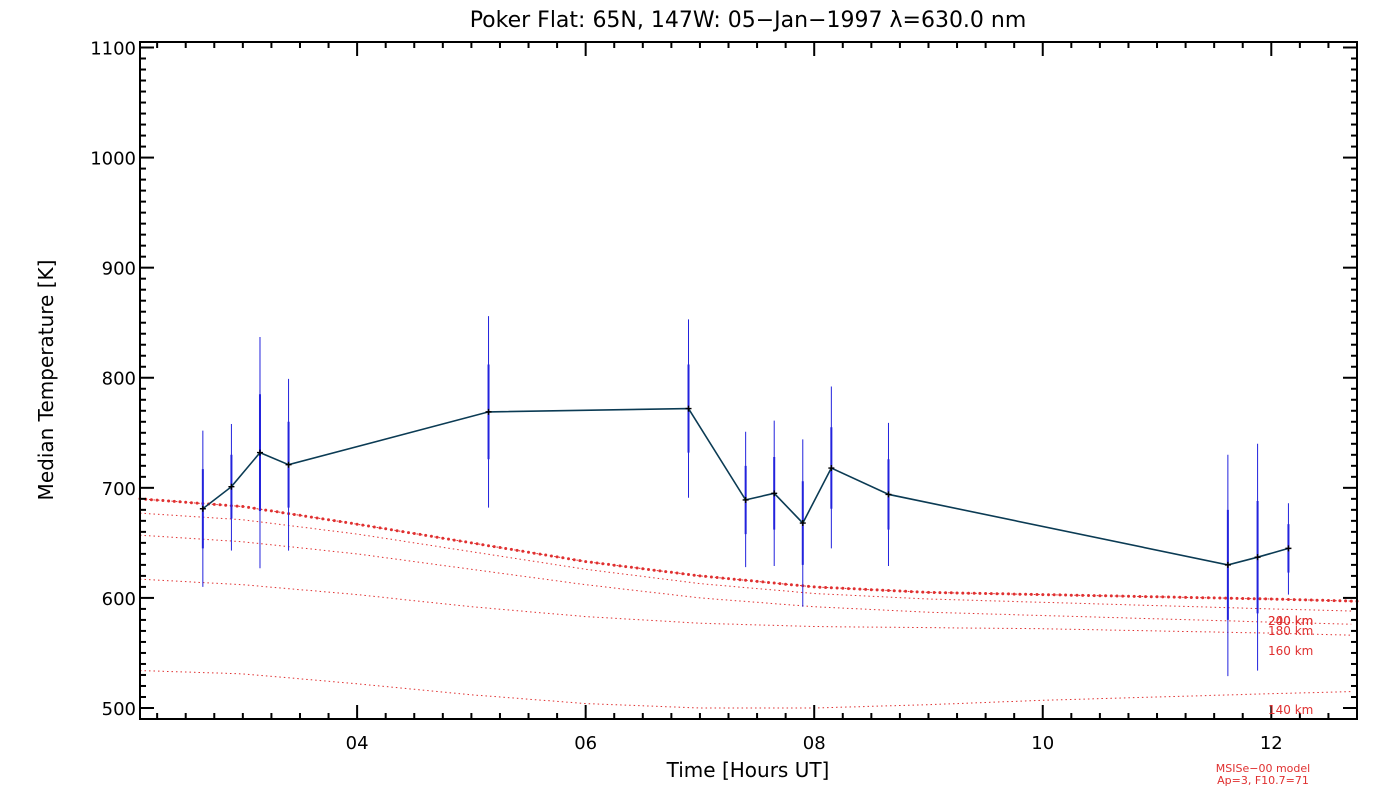 The image size is (1400, 800). Describe the element at coordinates (1290, 710) in the screenshot. I see `altitude-label: 140 km` at that location.